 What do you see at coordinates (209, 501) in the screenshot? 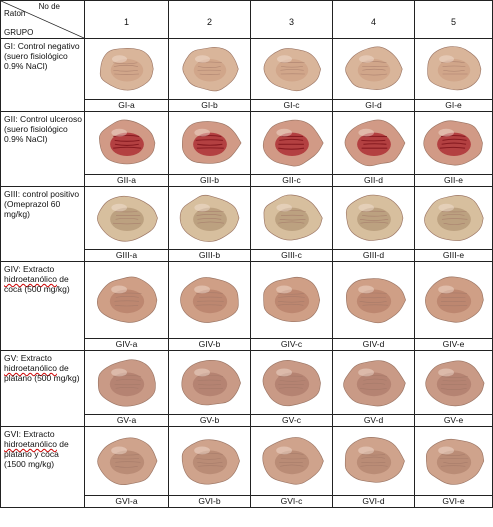
I see `sample-caption: GVI-b` at bounding box center [209, 501].